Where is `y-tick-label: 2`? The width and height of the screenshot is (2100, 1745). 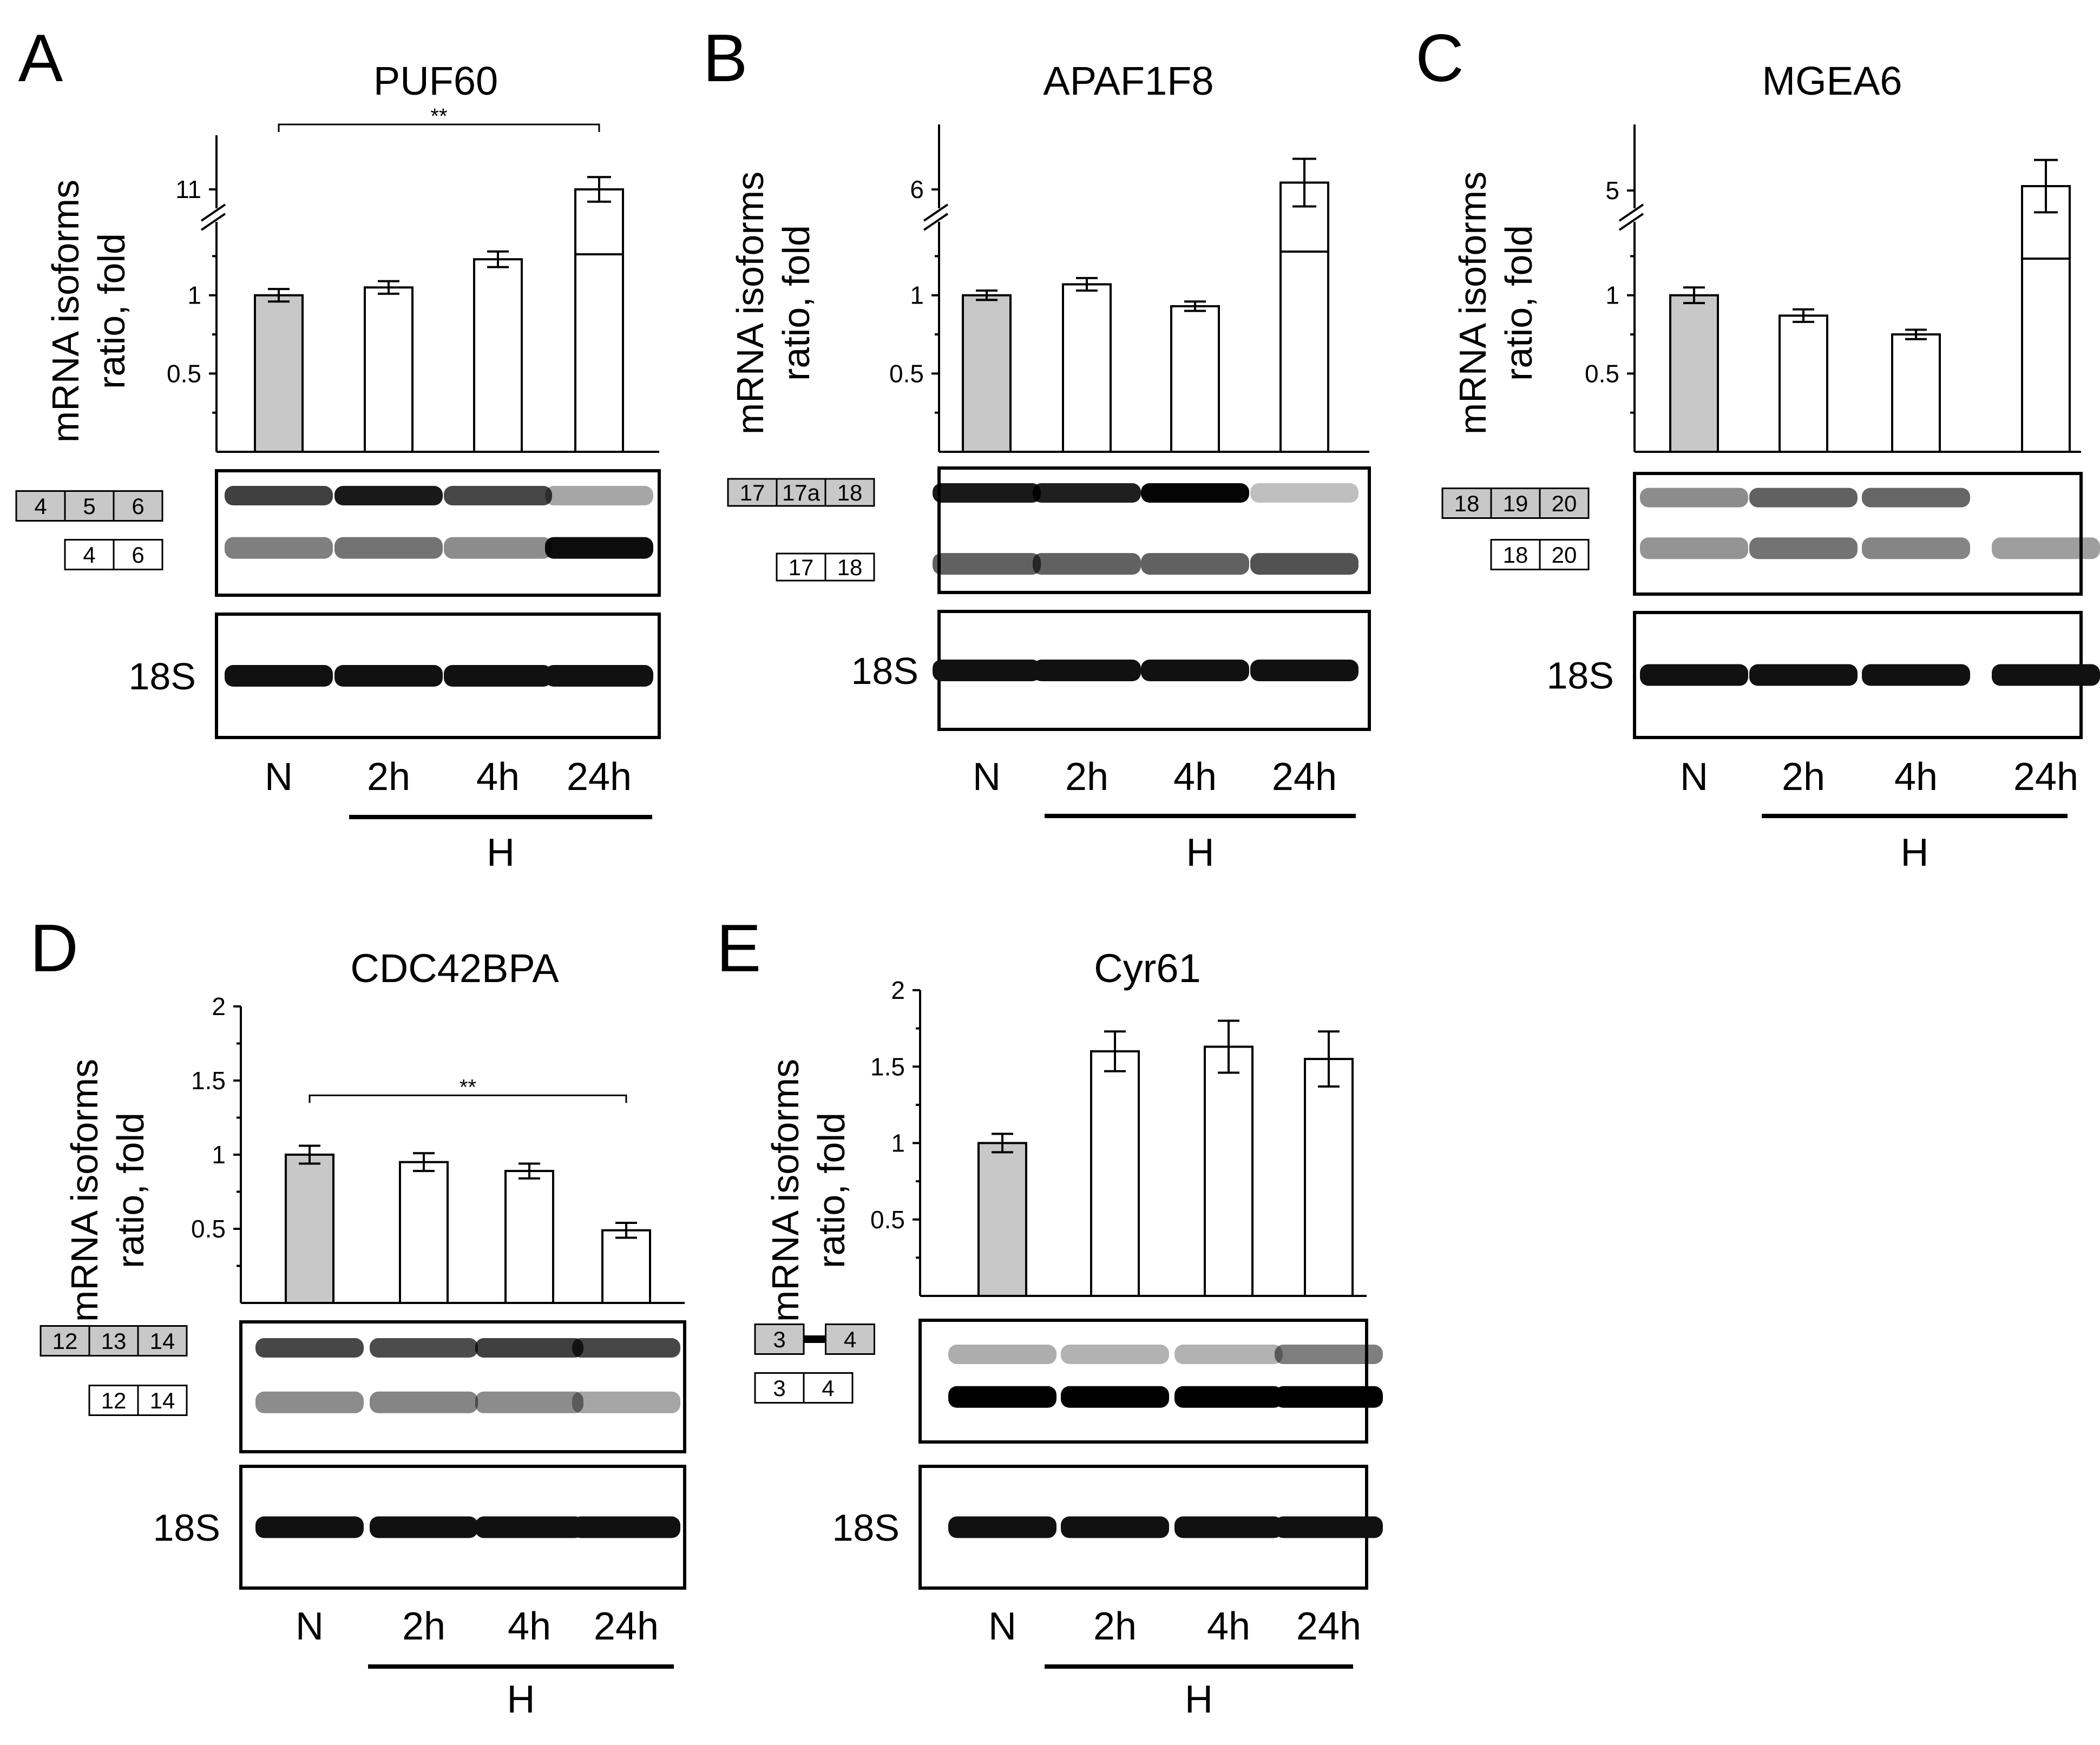
y-tick-label: 2 is located at coordinates (219, 1006).